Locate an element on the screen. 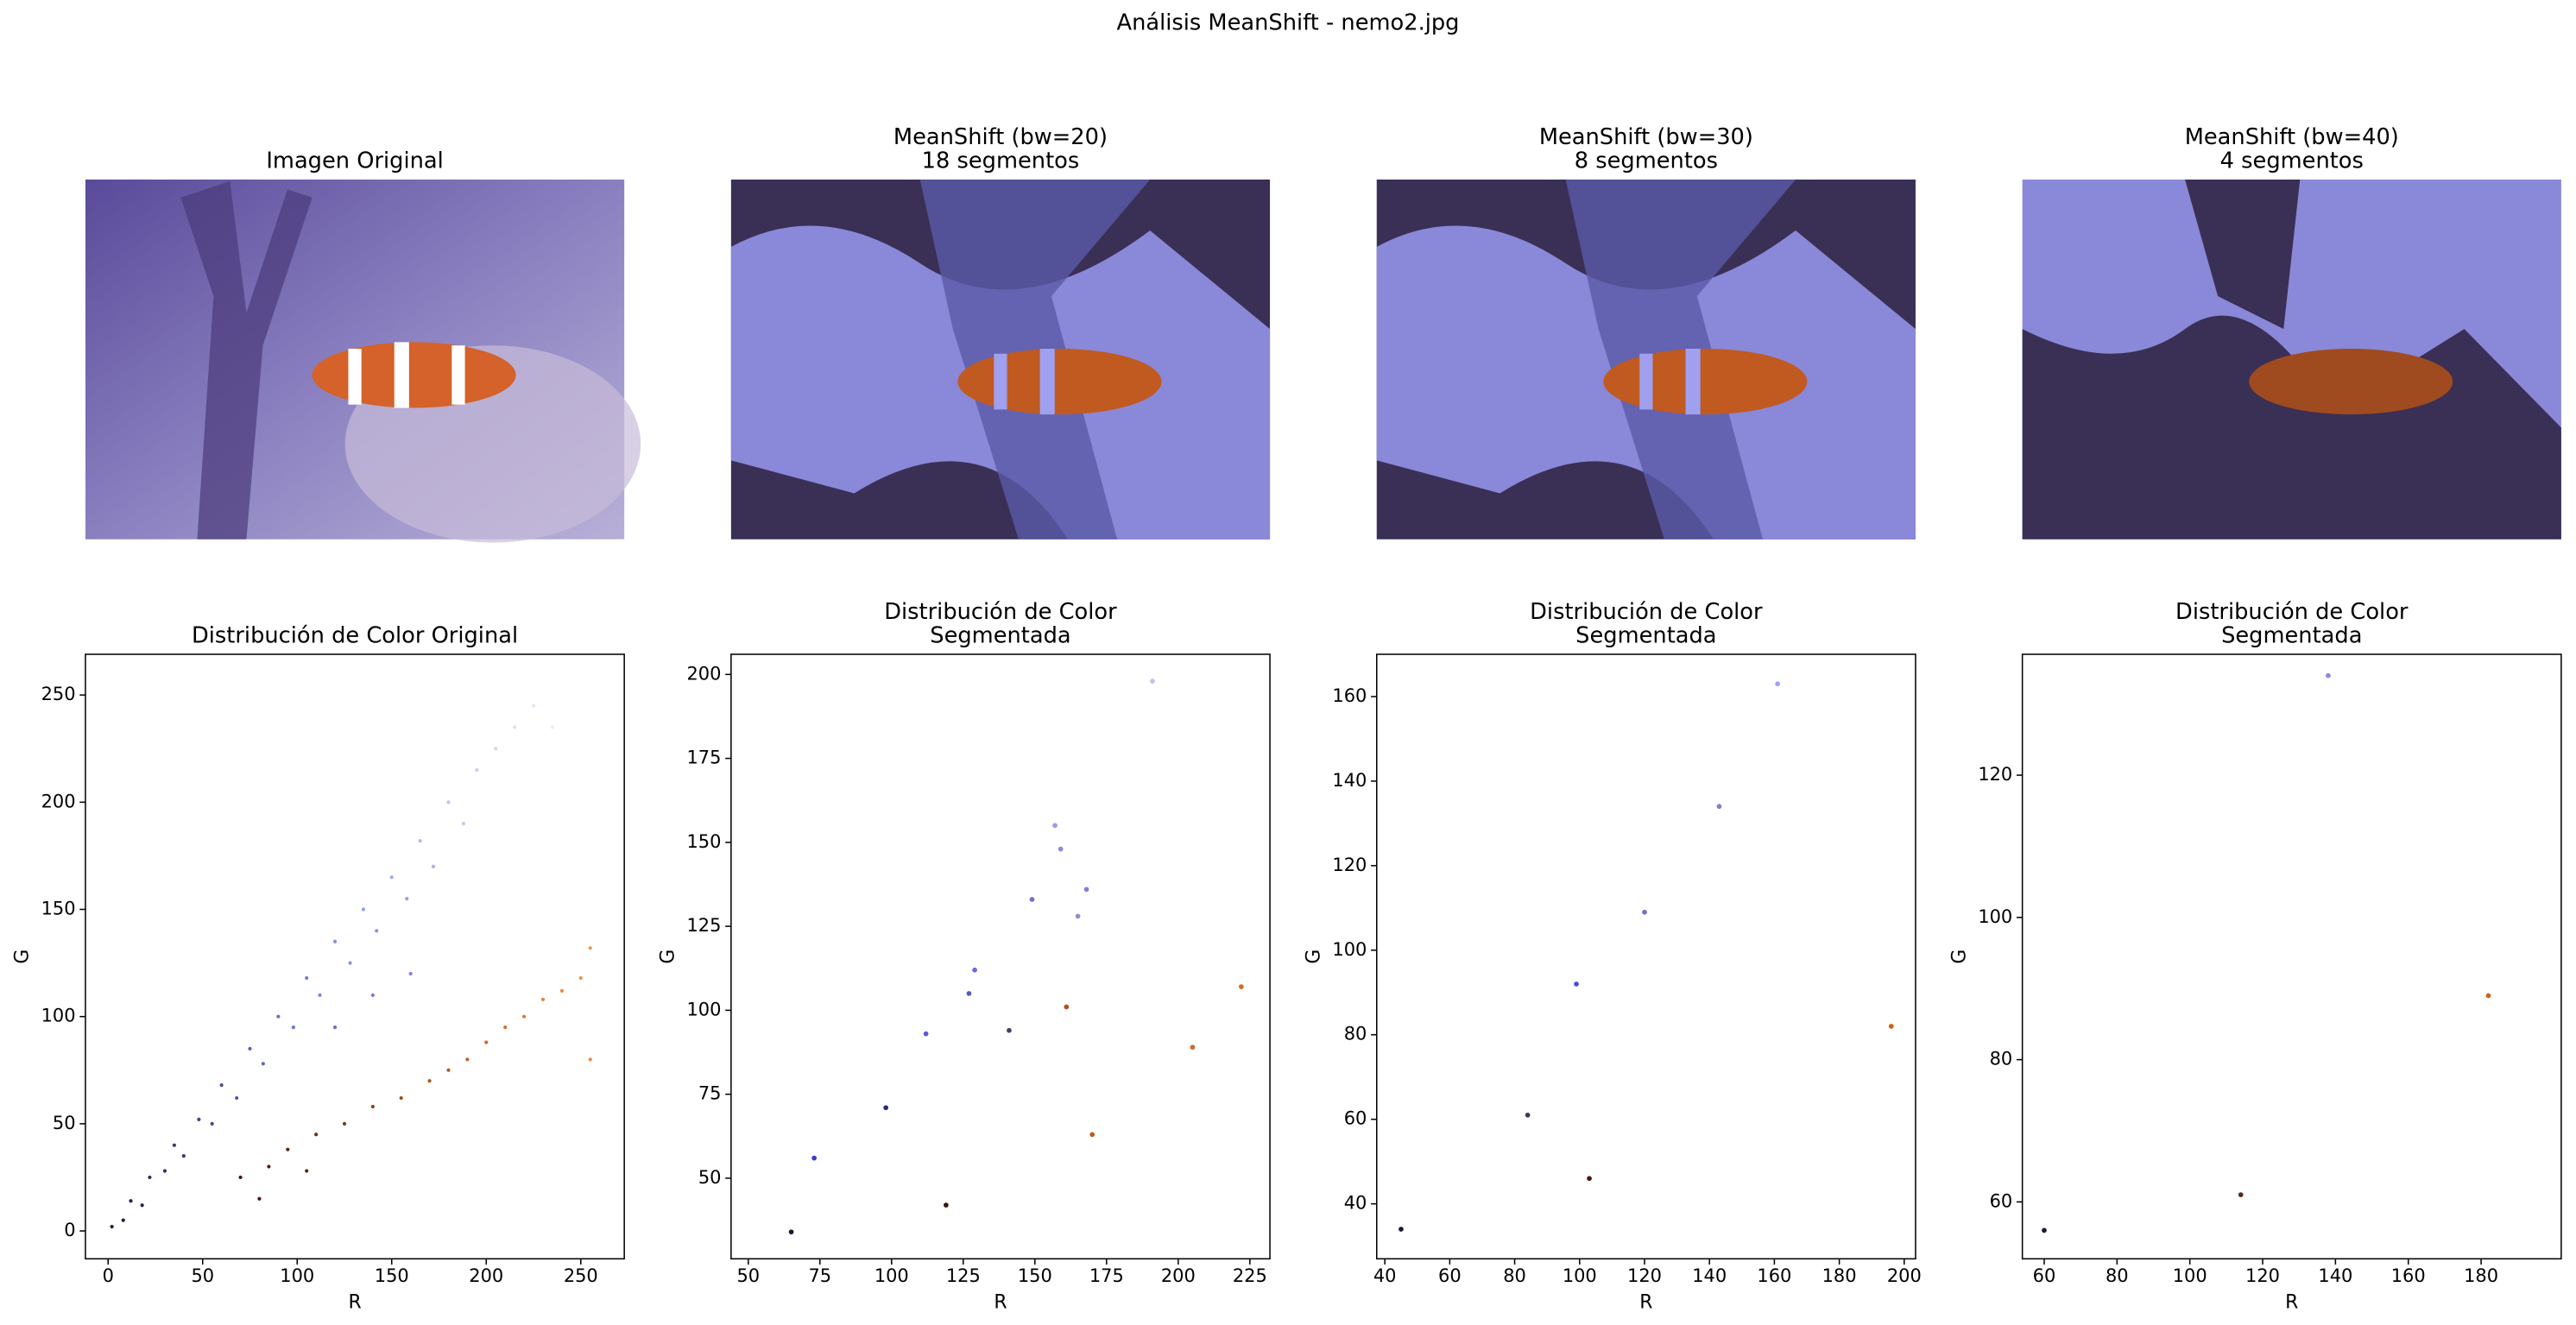 The image size is (2576, 1325). x-tick-label: 150 is located at coordinates (1035, 1275).